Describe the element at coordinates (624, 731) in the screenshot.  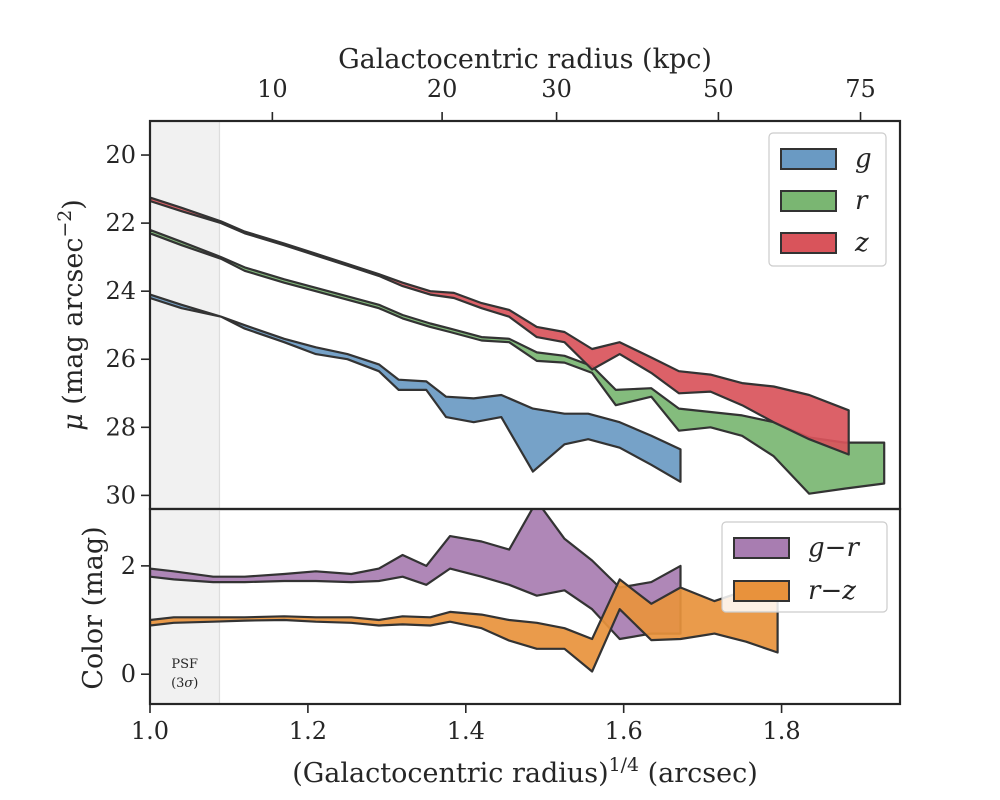
I see `x-tick-label-1.6: 1.6` at that location.